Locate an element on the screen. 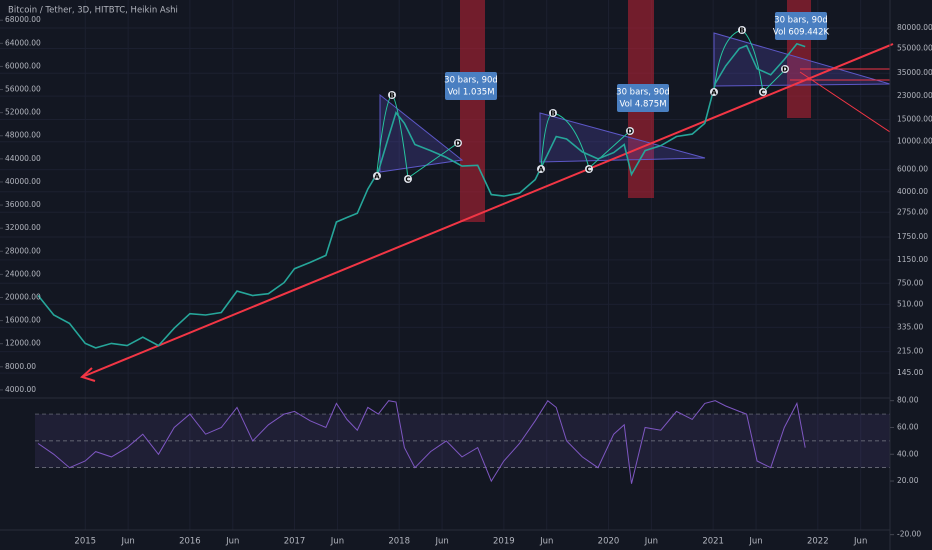 The width and height of the screenshot is (932, 550). callout-text: Vol 609.442K is located at coordinates (801, 33).